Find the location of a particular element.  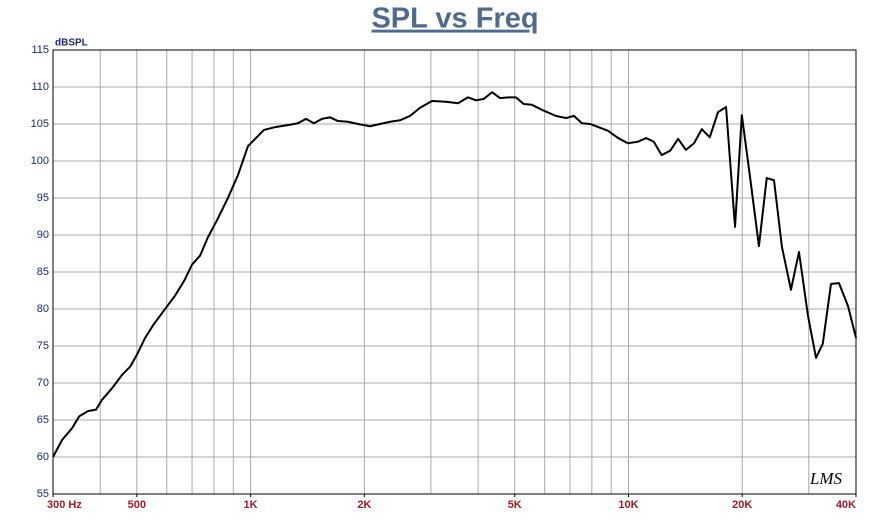

x-tick-label: 20K is located at coordinates (742, 505).